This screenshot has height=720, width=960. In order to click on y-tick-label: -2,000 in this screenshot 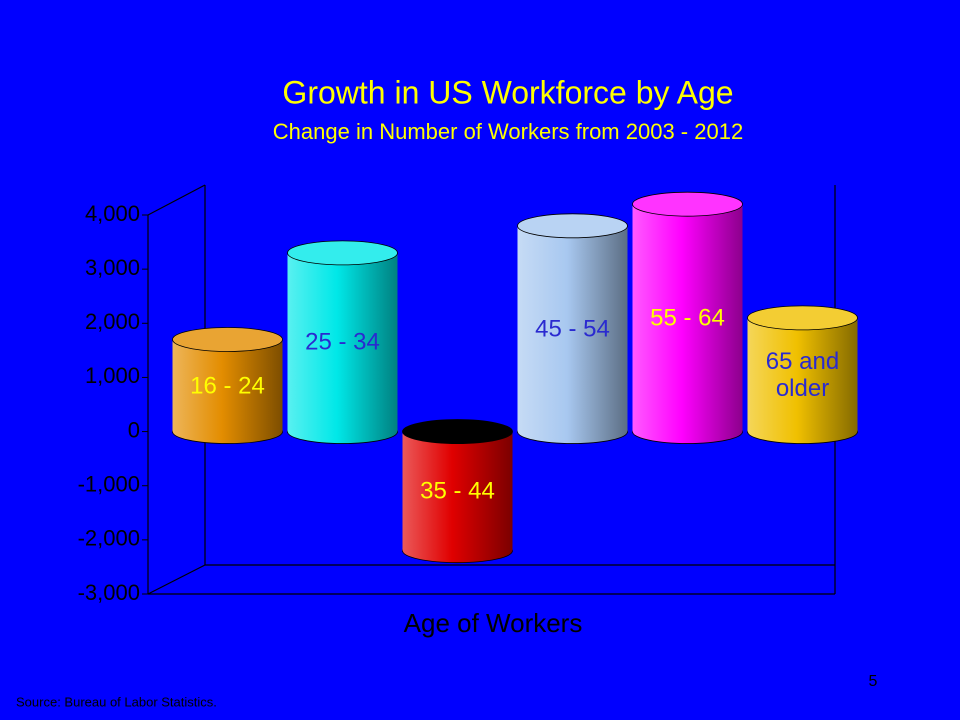, I will do `click(109, 538)`.